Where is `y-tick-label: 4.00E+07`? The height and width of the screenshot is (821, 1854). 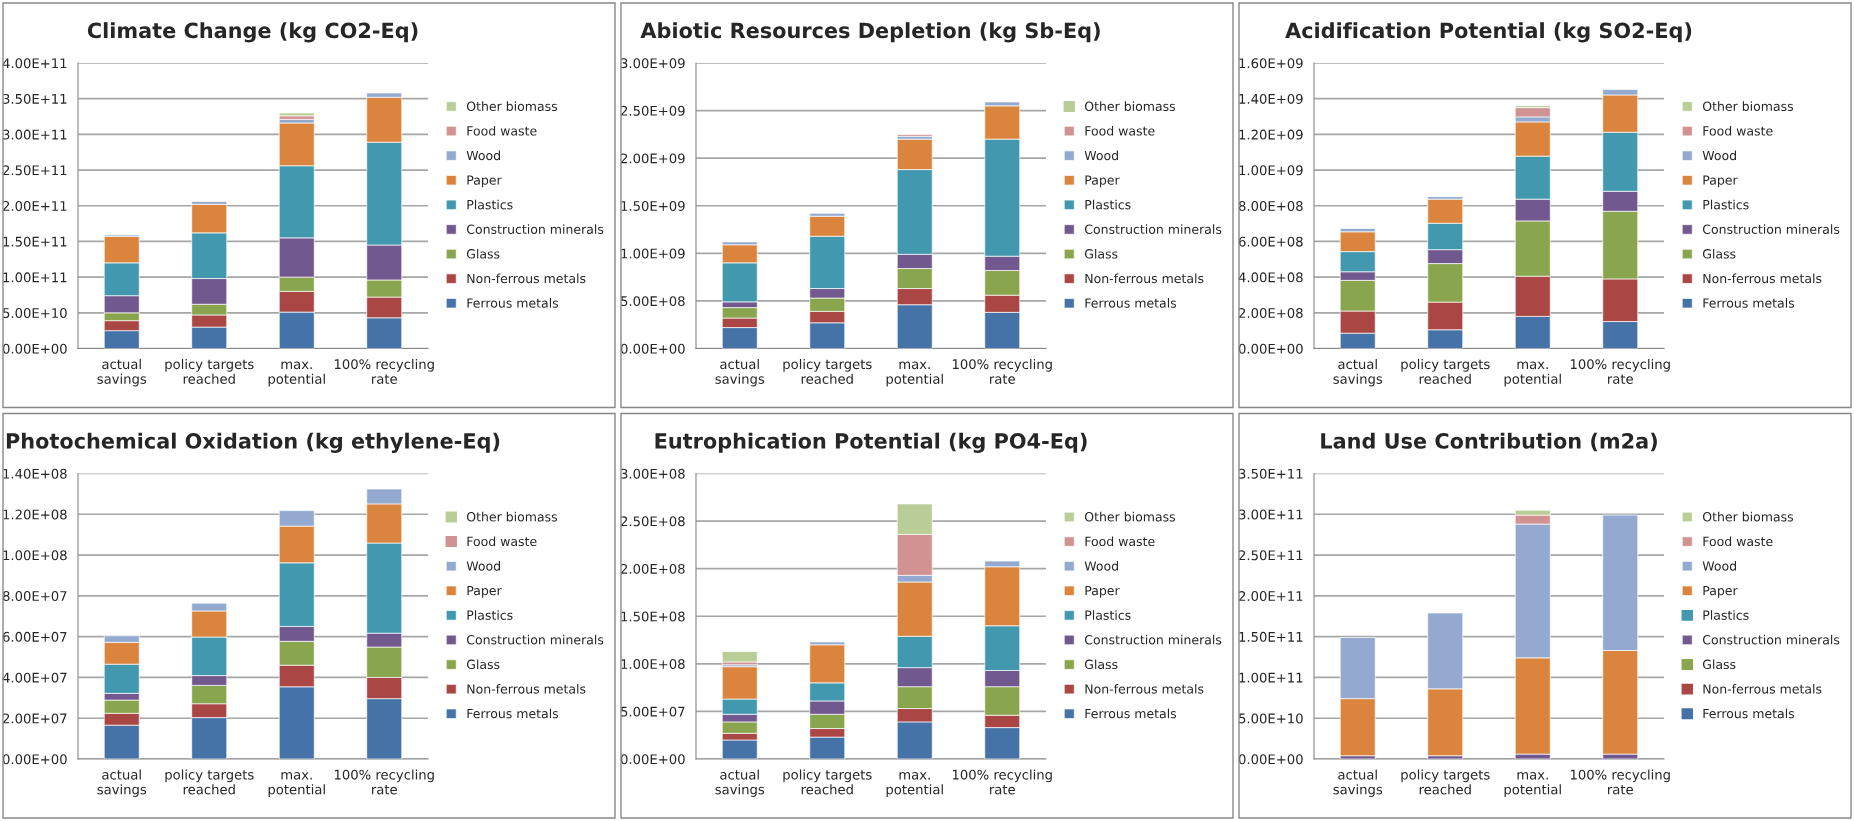
y-tick-label: 4.00E+07 is located at coordinates (34, 677).